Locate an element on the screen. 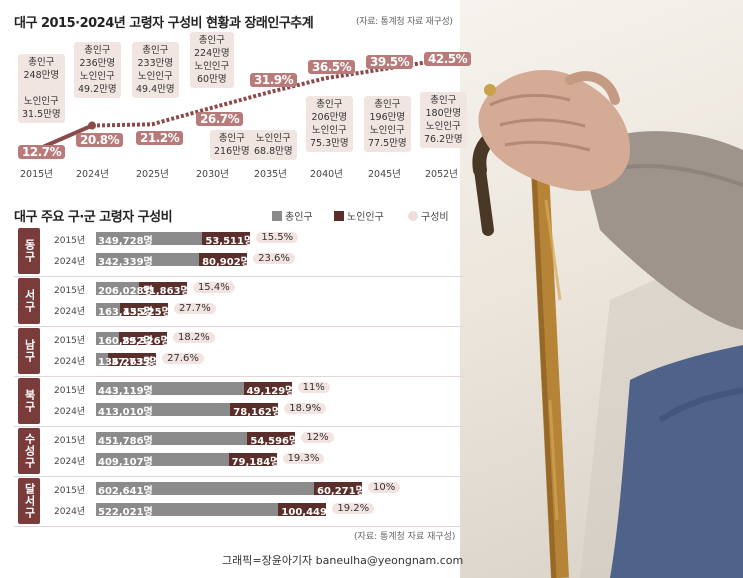 The image size is (743, 578). projection-annotation: 노인인구 68.8만명 is located at coordinates (273, 145).